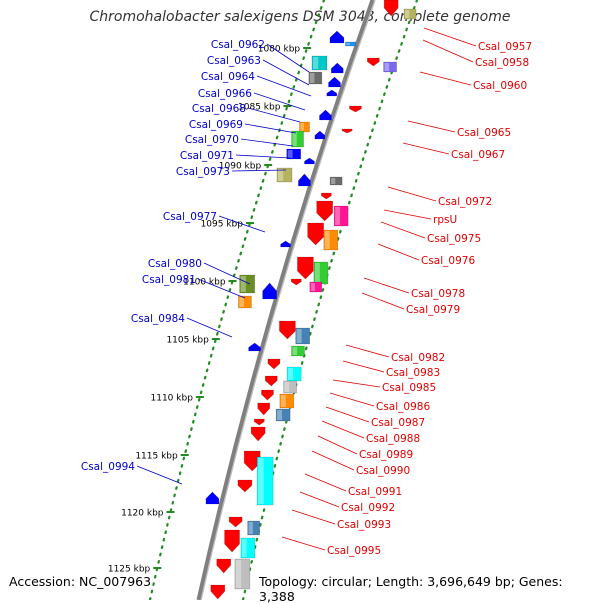 Image resolution: width=600 pixels, height=604 pixels. I want to click on minus-gene-label: Csal_0964, so click(228, 77).